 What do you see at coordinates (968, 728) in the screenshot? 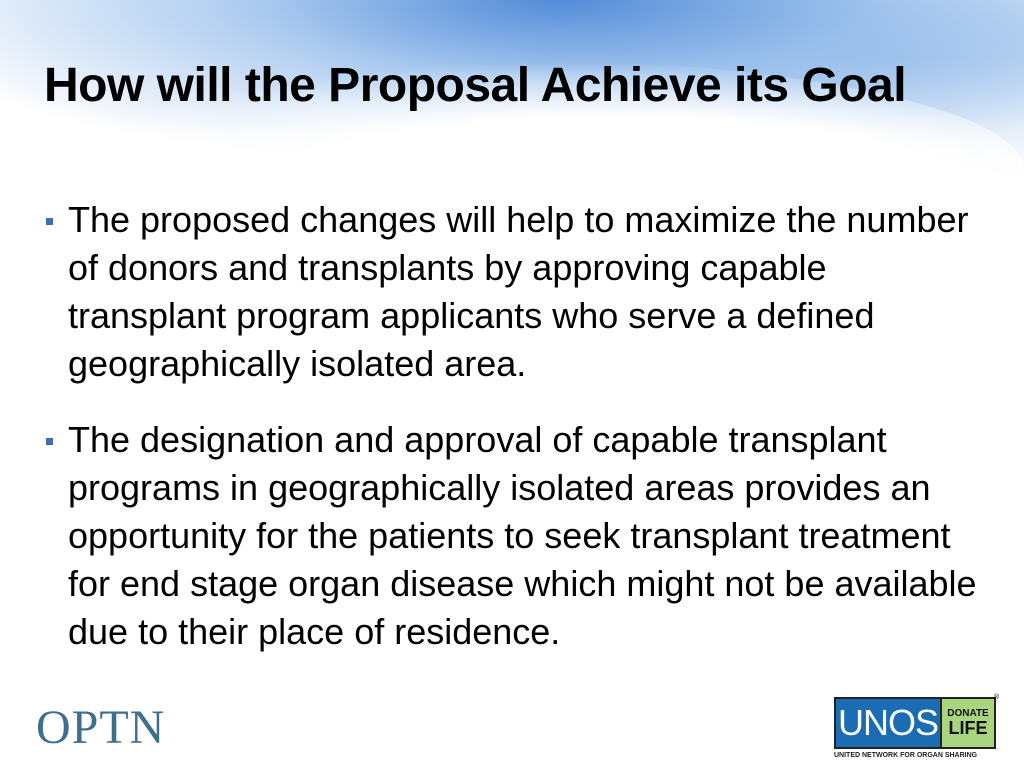
I see `life-text: LIFE` at bounding box center [968, 728].